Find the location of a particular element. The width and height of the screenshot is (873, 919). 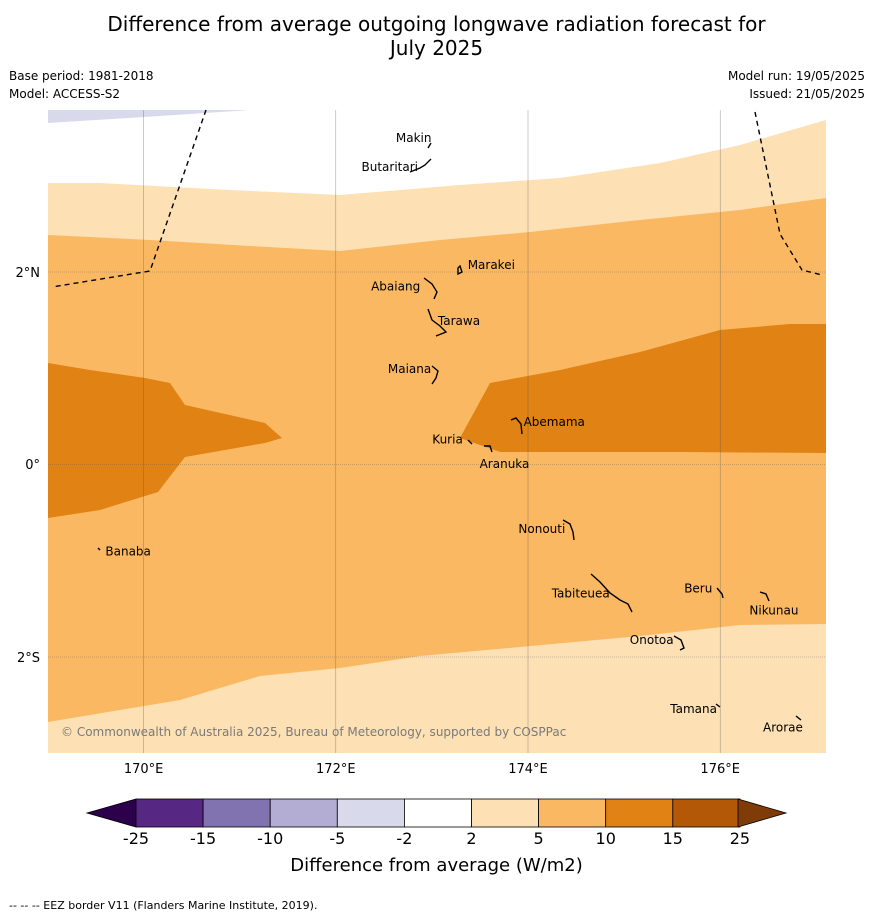

island-shape-beru is located at coordinates (720, 593).